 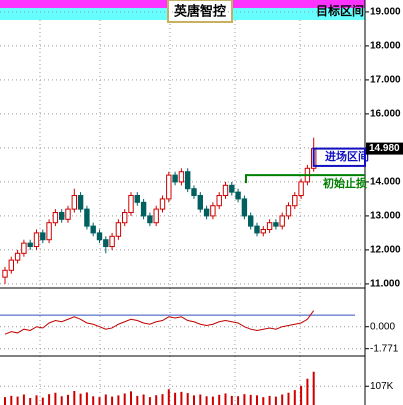 What do you see at coordinates (385, 114) in the screenshot?
I see `y-tick-label: 16.000` at bounding box center [385, 114].